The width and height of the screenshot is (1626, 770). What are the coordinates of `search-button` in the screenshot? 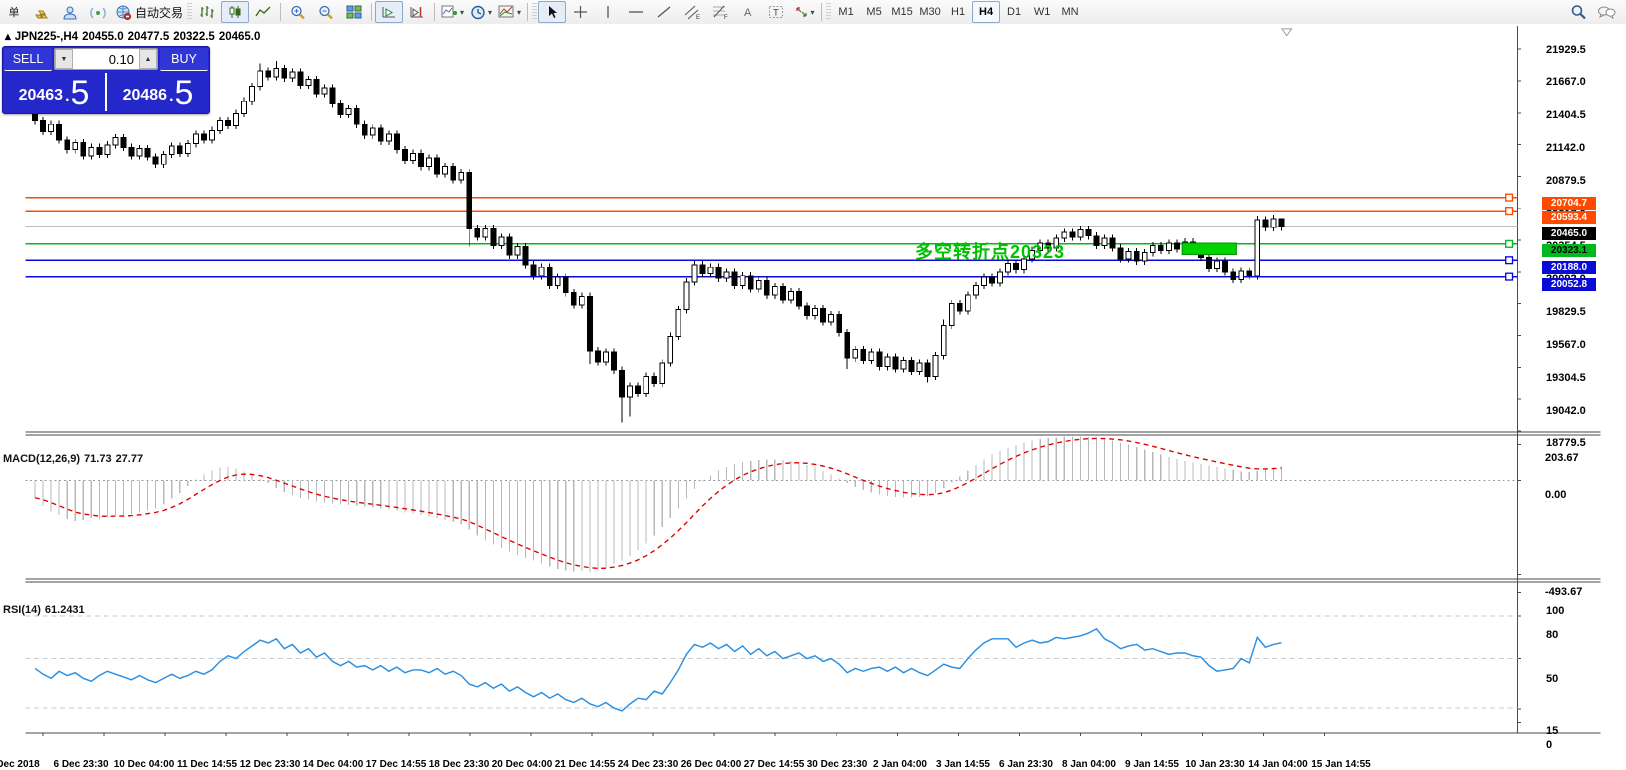 It's located at (1578, 12).